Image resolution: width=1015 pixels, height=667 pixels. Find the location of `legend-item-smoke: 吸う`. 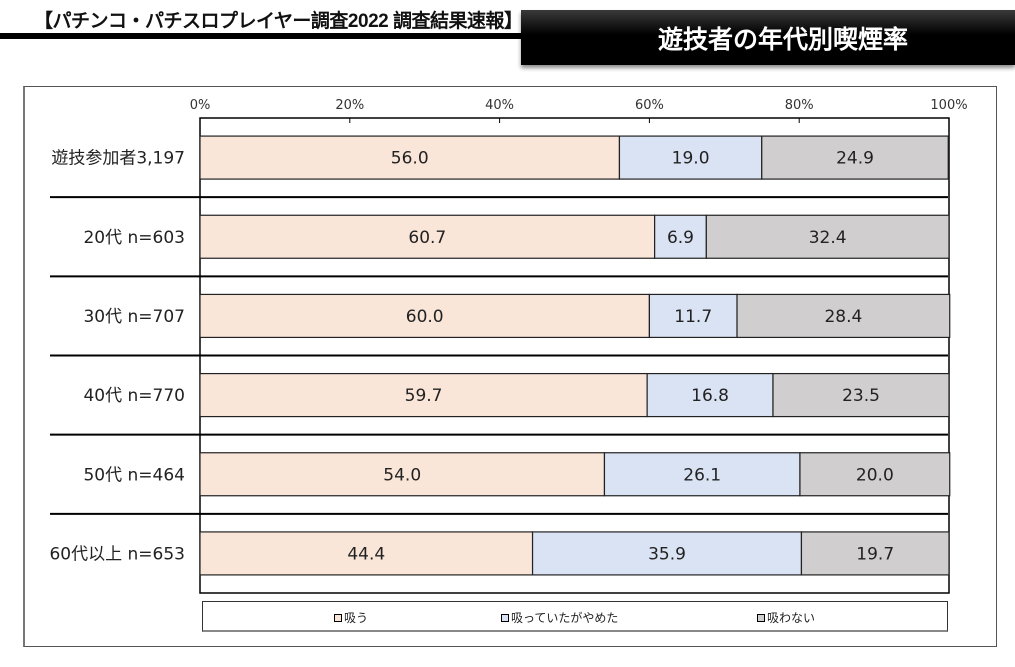

legend-item-smoke: 吸う is located at coordinates (351, 617).